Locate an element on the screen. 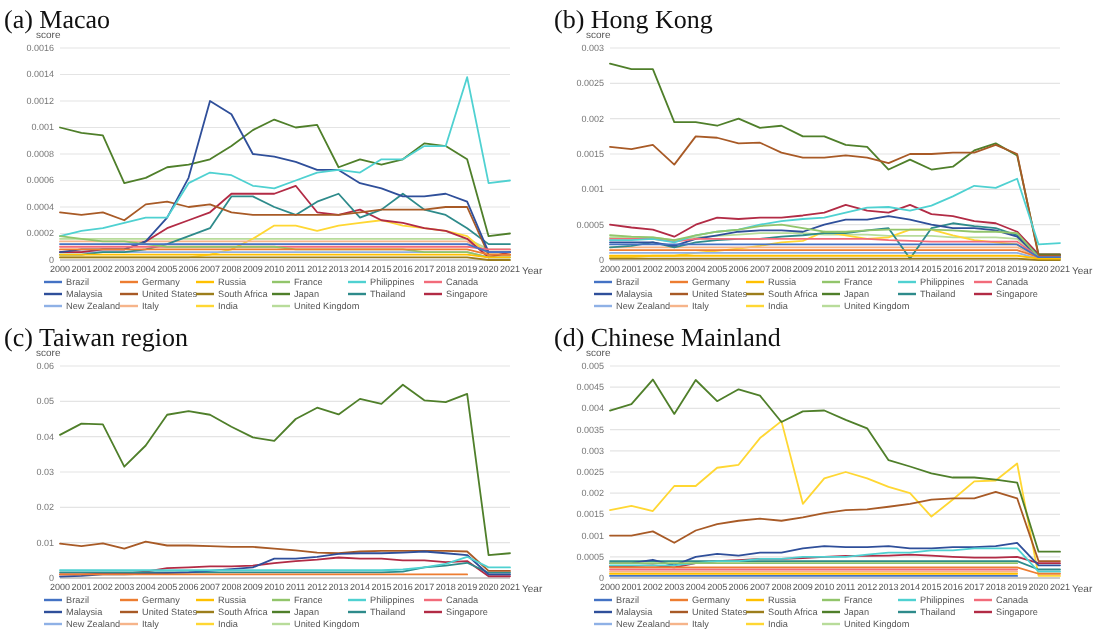  chart-title: (d) Chinese Mainland is located at coordinates (668, 337).